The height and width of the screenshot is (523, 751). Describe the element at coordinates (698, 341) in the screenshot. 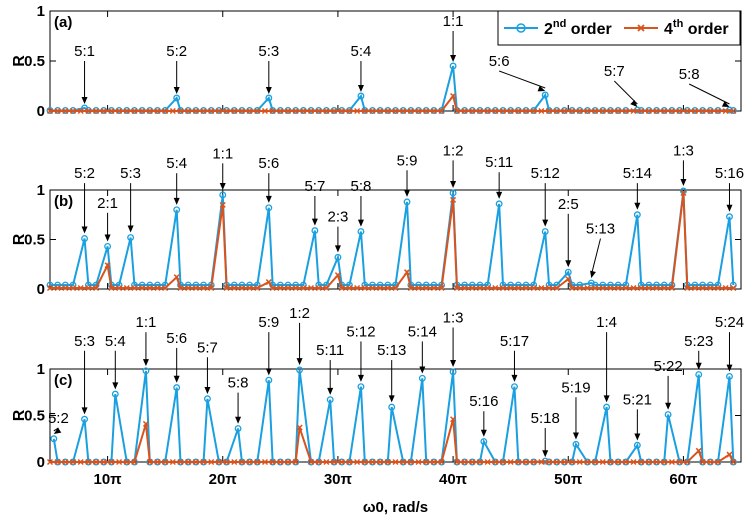

I see `resonance-label: 5:23` at that location.